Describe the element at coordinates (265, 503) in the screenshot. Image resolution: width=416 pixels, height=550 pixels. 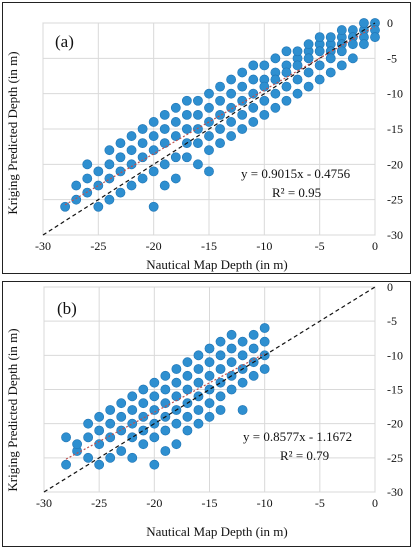
I see `x-tick-label-b: -10` at that location.